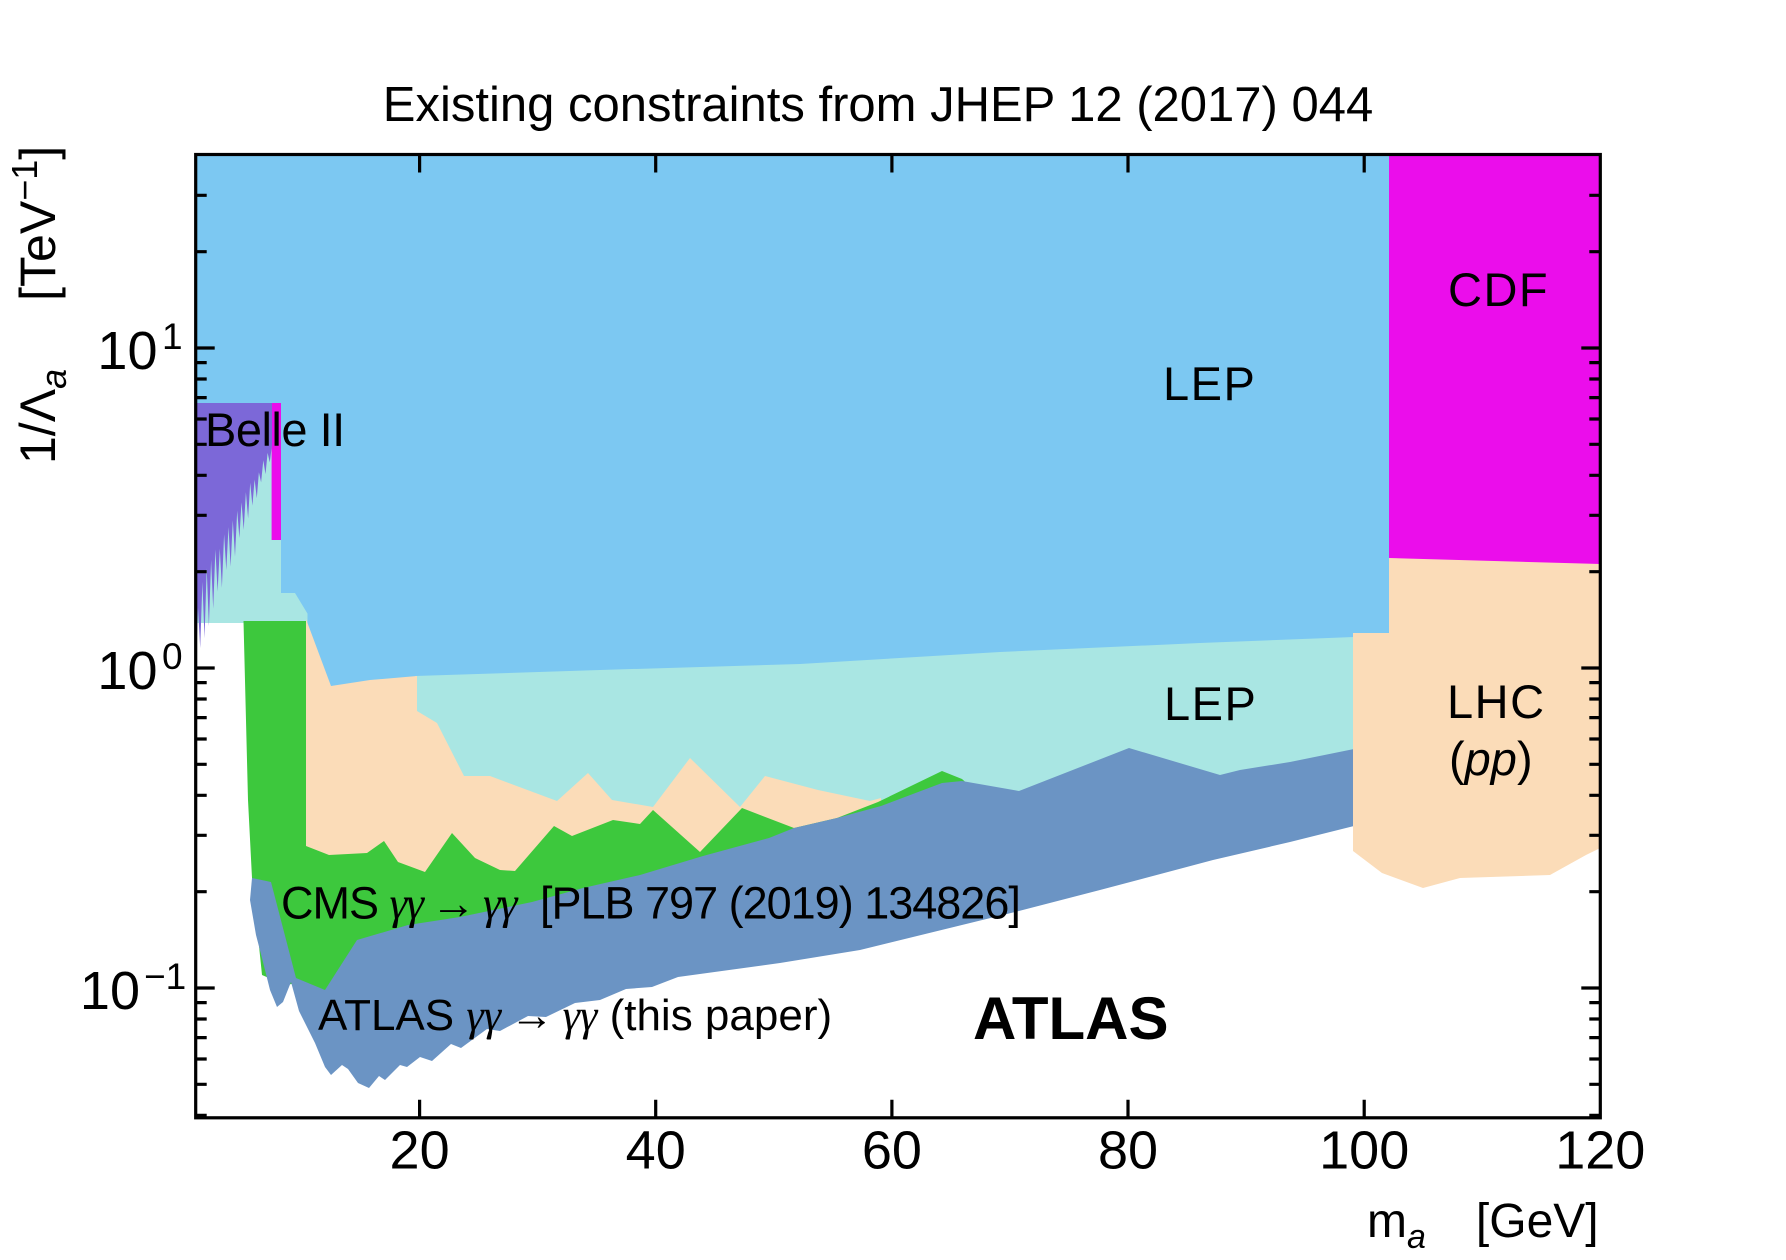 The height and width of the screenshot is (1260, 1786). What do you see at coordinates (1071, 1018) in the screenshot?
I see `svg-text: ATLAS` at bounding box center [1071, 1018].